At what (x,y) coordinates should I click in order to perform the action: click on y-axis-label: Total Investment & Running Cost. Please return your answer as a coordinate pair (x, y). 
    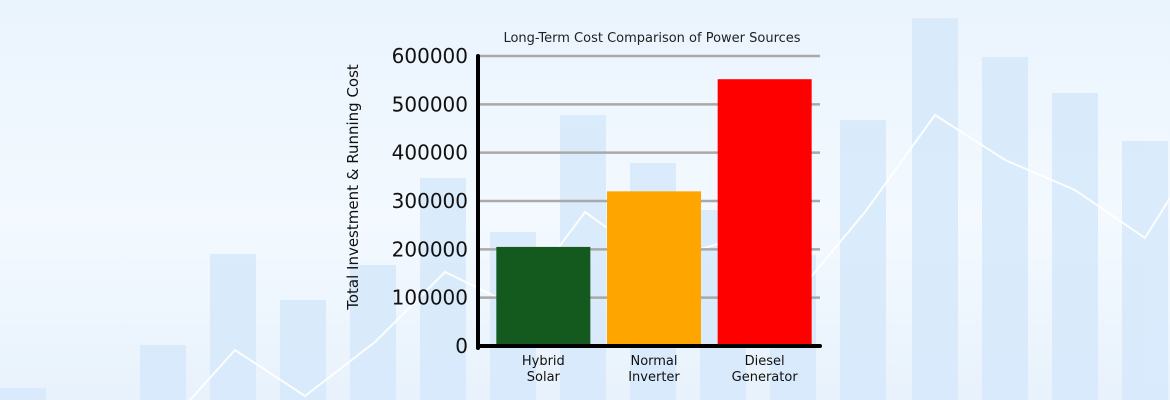
    Looking at the image, I should click on (353, 187).